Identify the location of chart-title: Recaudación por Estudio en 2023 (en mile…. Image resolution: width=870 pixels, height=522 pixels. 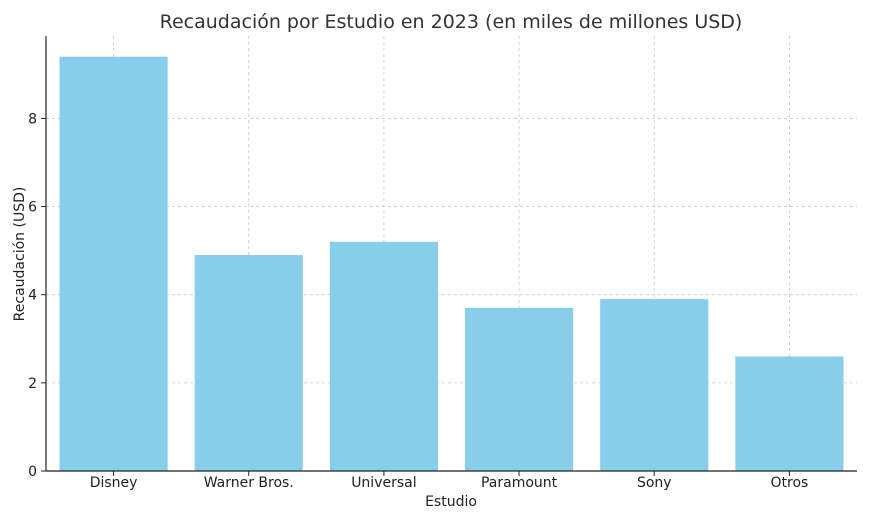
(451, 22).